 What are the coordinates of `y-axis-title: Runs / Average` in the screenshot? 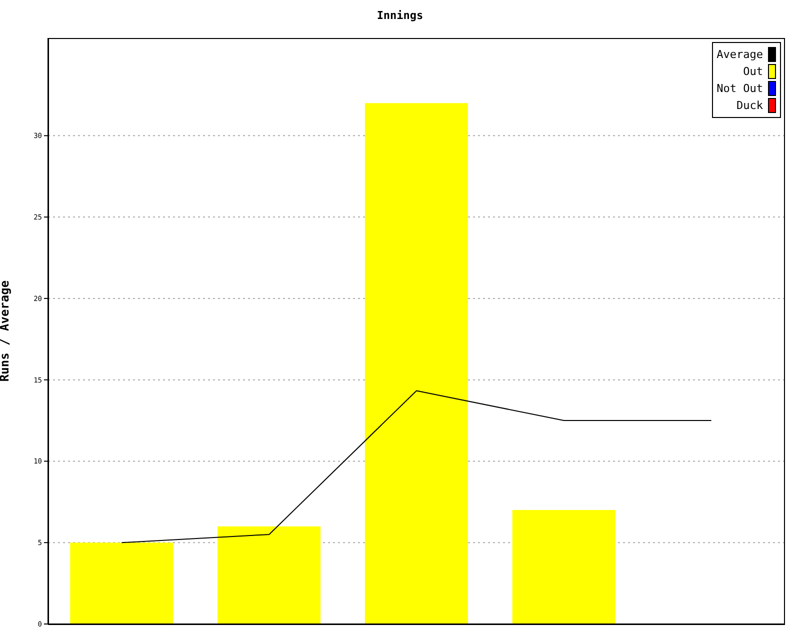 It's located at (6, 331).